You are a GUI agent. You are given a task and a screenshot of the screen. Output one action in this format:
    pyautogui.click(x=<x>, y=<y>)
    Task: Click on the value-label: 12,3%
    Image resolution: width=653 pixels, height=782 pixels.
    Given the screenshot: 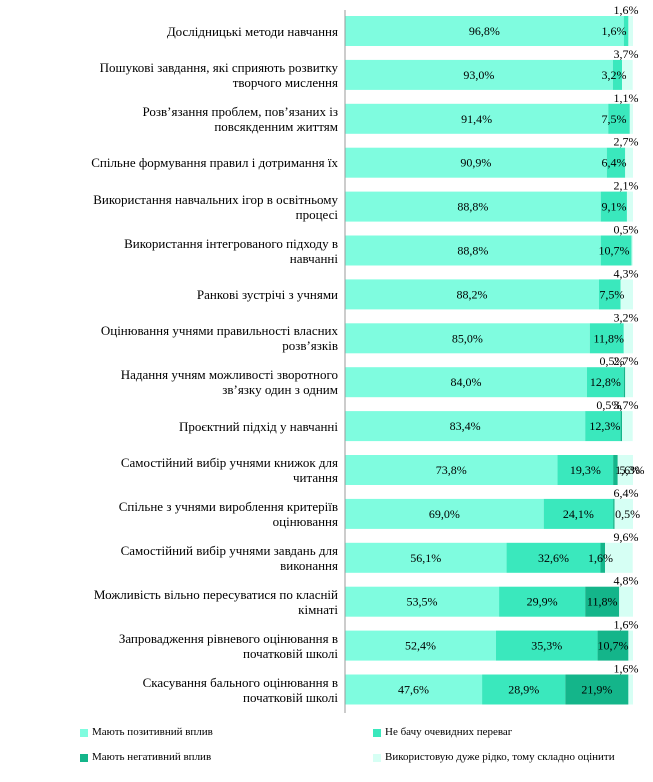 What is the action you would take?
    pyautogui.click(x=604, y=426)
    